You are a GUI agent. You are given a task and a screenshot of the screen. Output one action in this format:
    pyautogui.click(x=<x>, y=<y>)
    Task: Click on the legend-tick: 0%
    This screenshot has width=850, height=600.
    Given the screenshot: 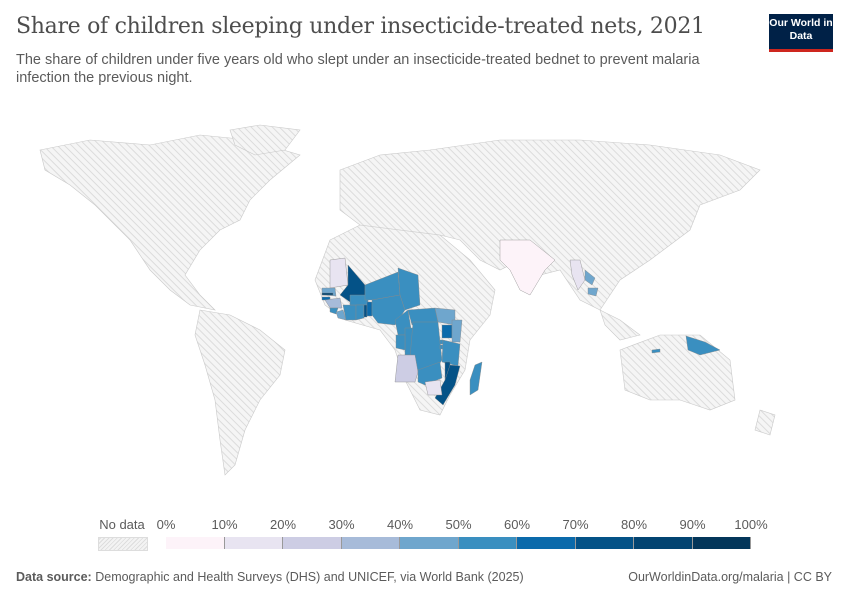 What is the action you would take?
    pyautogui.click(x=166, y=524)
    